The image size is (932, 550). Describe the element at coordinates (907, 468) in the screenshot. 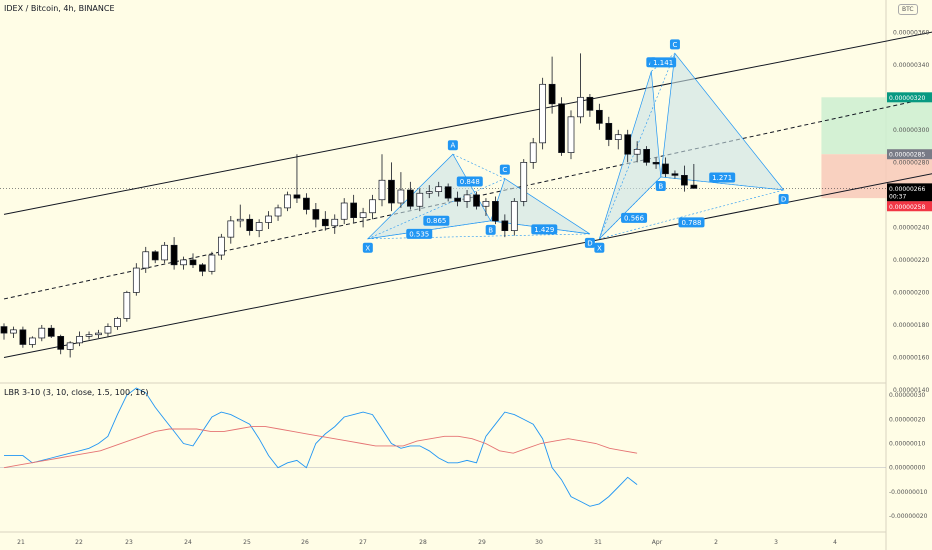

I see `indicator-tick-label: 0.00000000` at that location.